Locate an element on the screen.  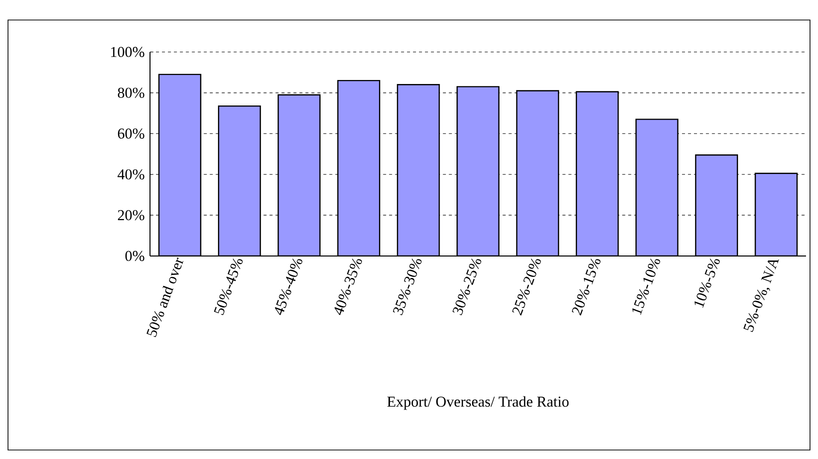
y-tick-label: 80% is located at coordinates (131, 93).